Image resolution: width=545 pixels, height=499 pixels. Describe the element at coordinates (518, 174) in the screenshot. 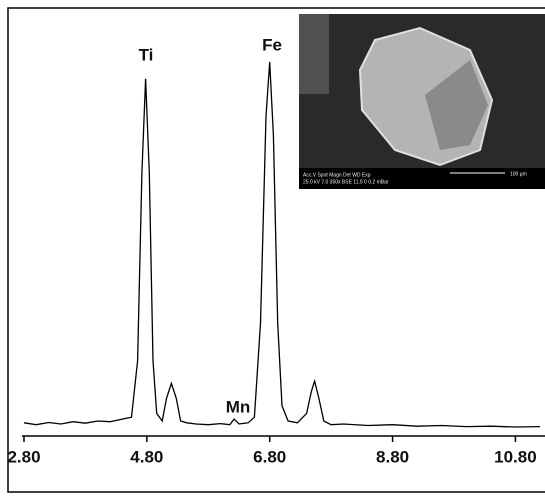

I see `inset-label: 100 µm` at that location.